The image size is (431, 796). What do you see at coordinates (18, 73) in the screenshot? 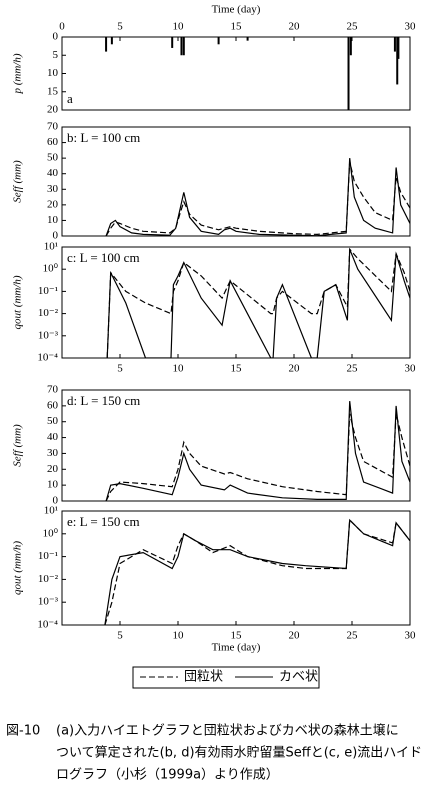
I see `y-axis-title: p (mm/h)` at bounding box center [18, 73].